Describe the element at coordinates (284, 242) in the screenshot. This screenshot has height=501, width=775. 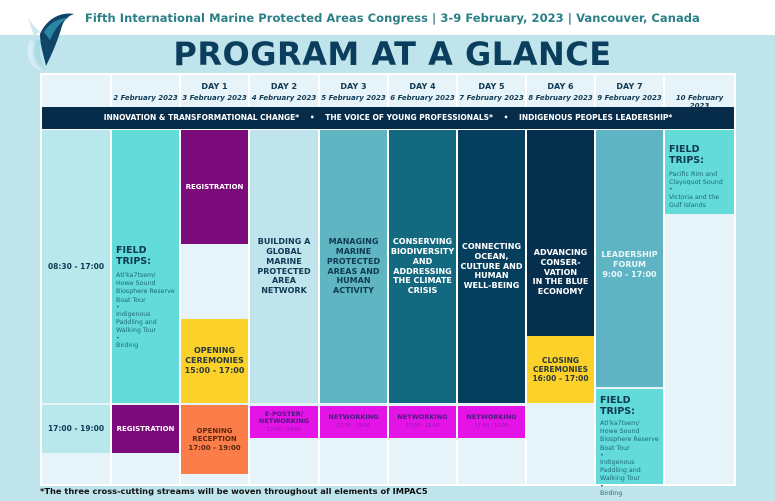
I see `theme-line: BUILDING A` at that location.